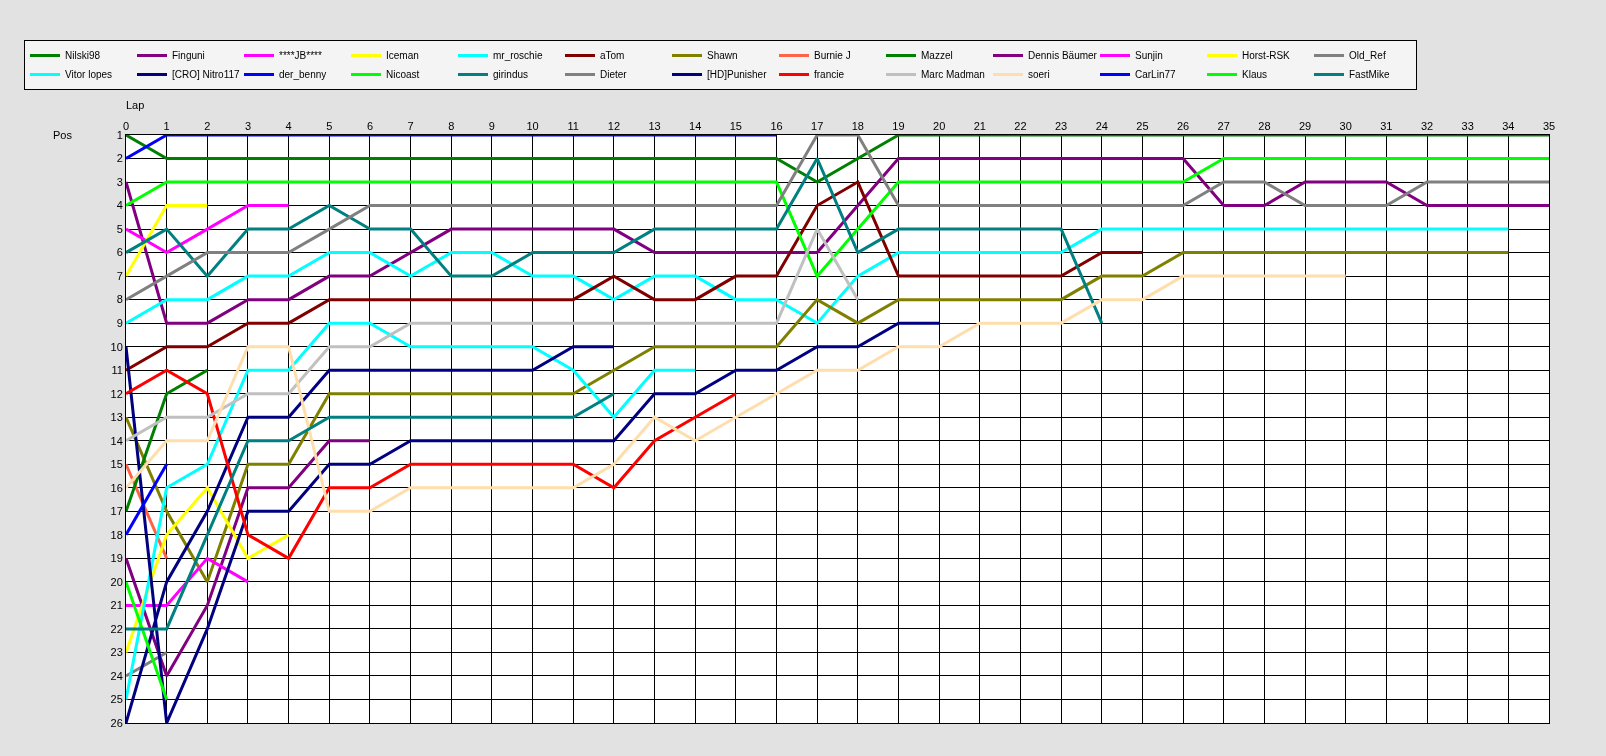  I want to click on y-tick-label: 2, so click(119, 158).